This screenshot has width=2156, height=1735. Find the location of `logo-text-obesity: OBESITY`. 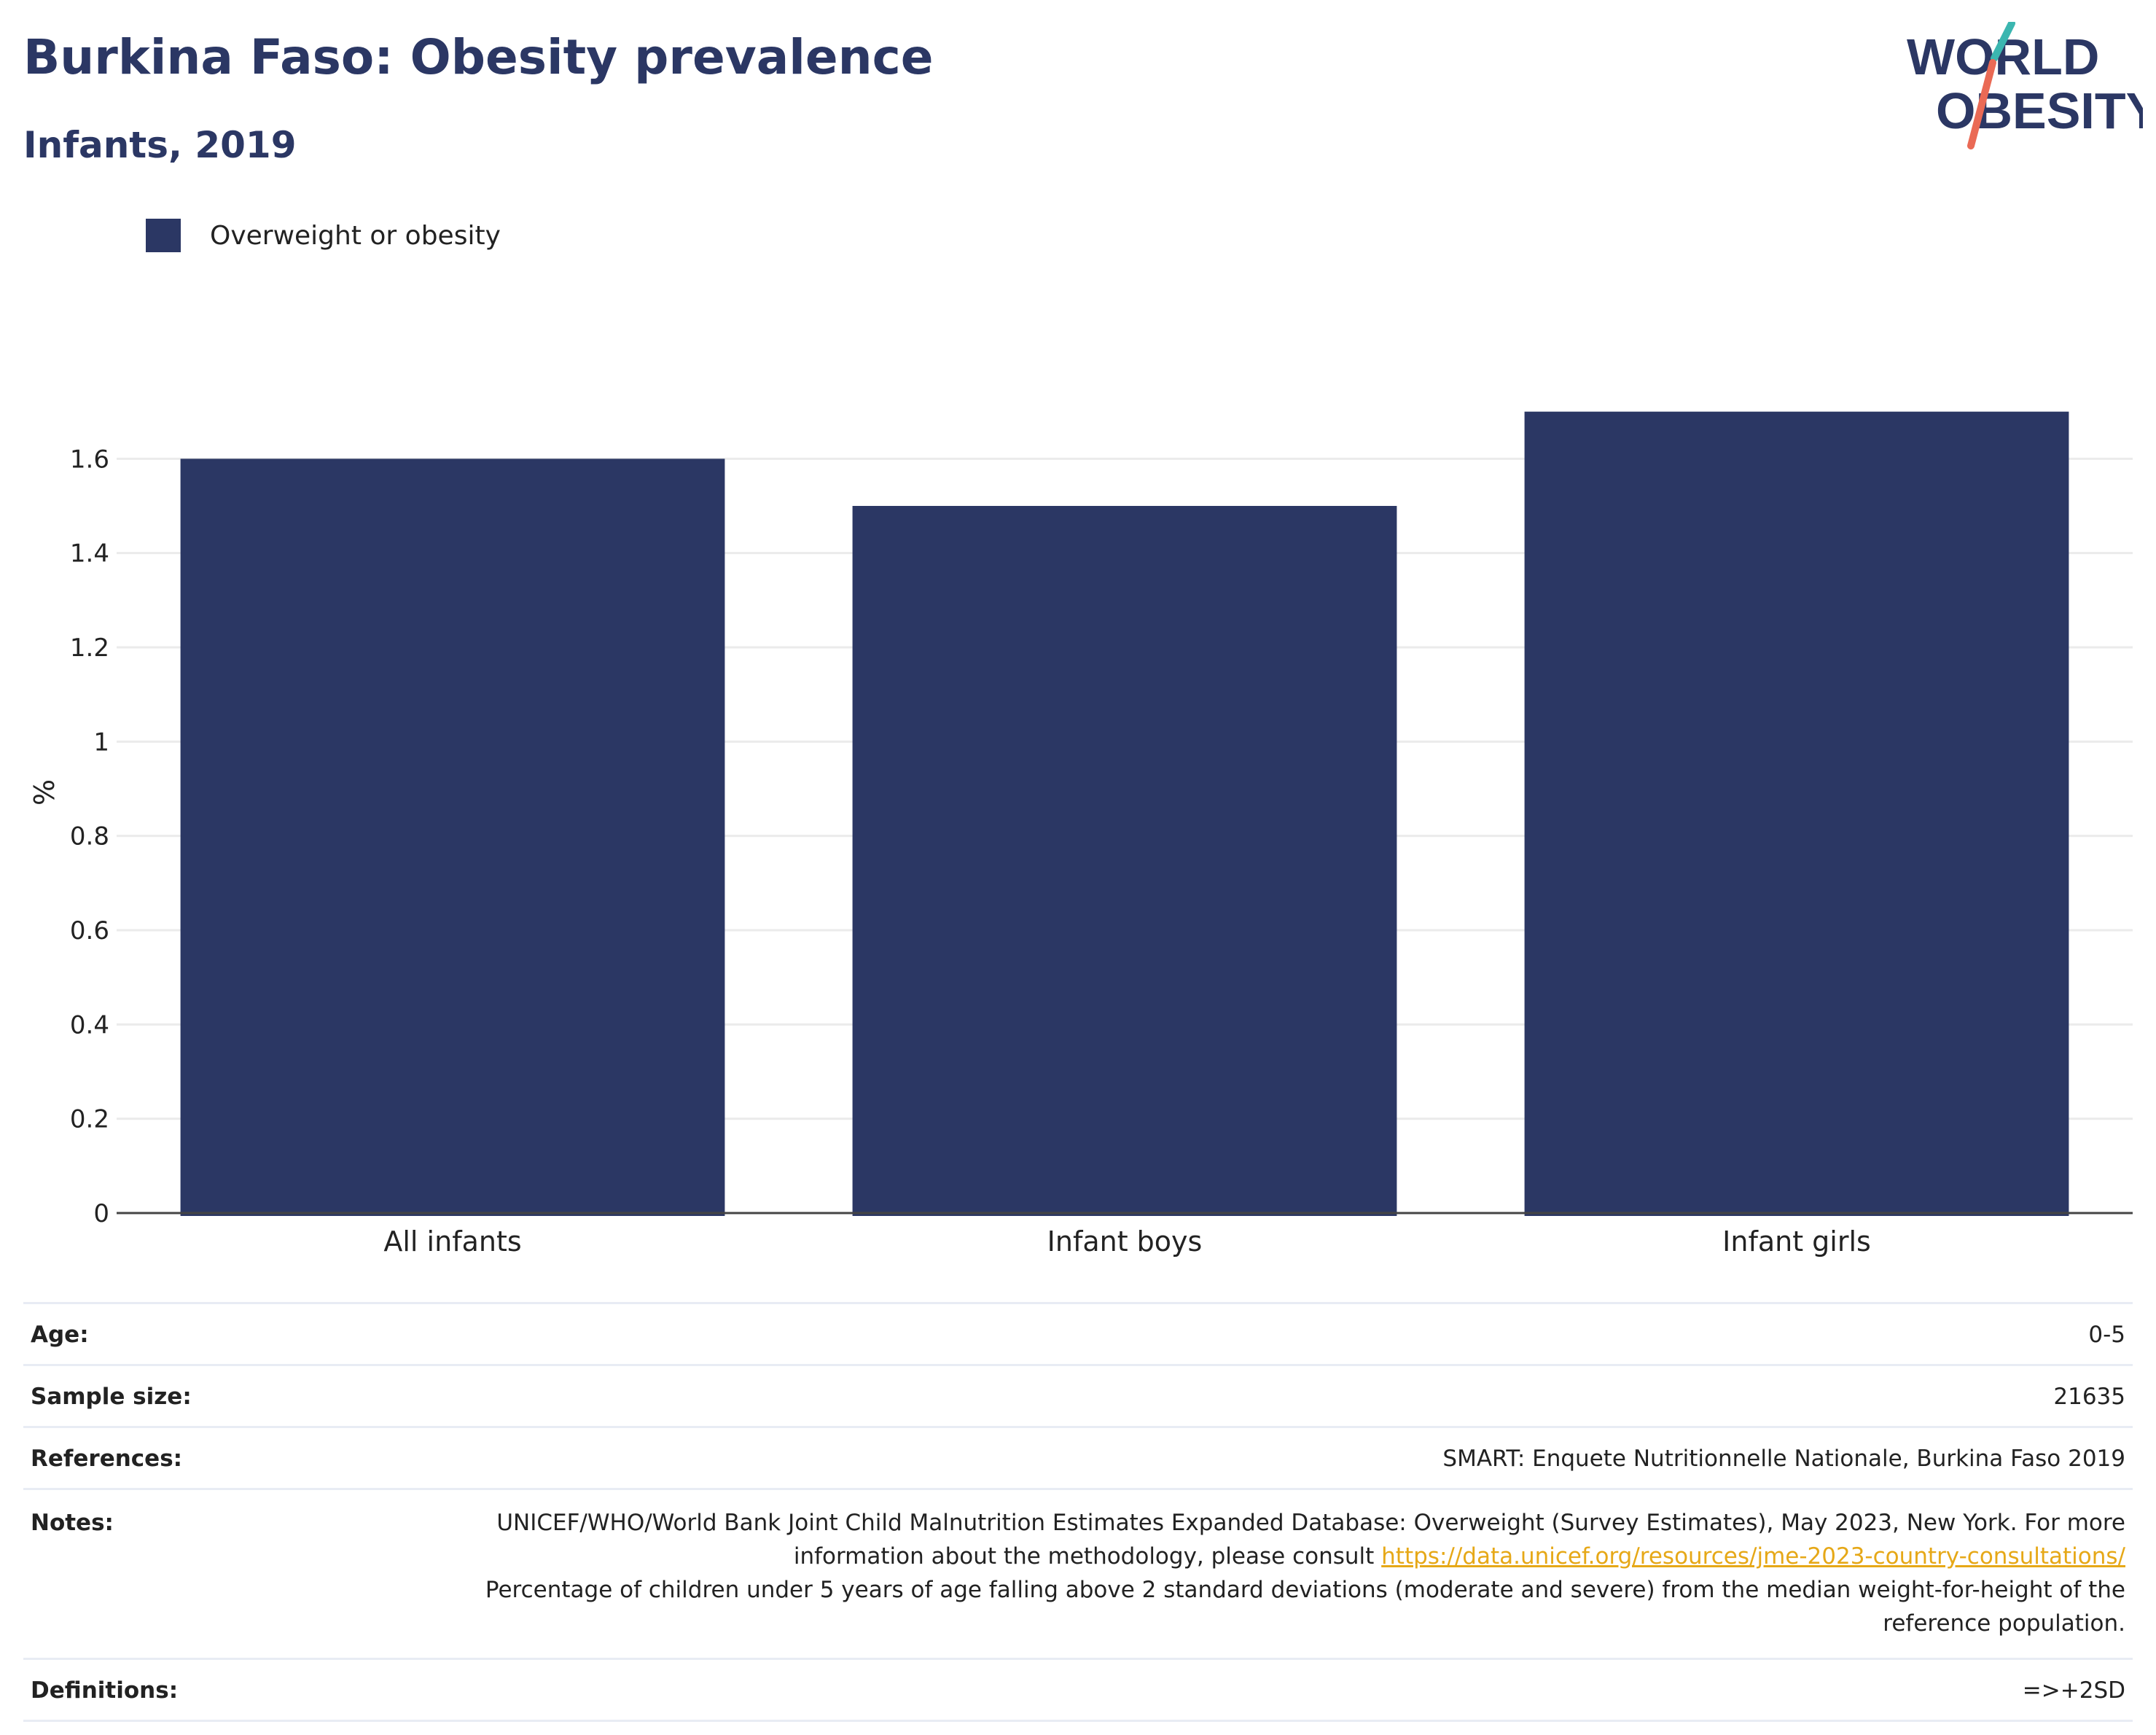

logo-text-obesity: OBESITY is located at coordinates (2039, 111).